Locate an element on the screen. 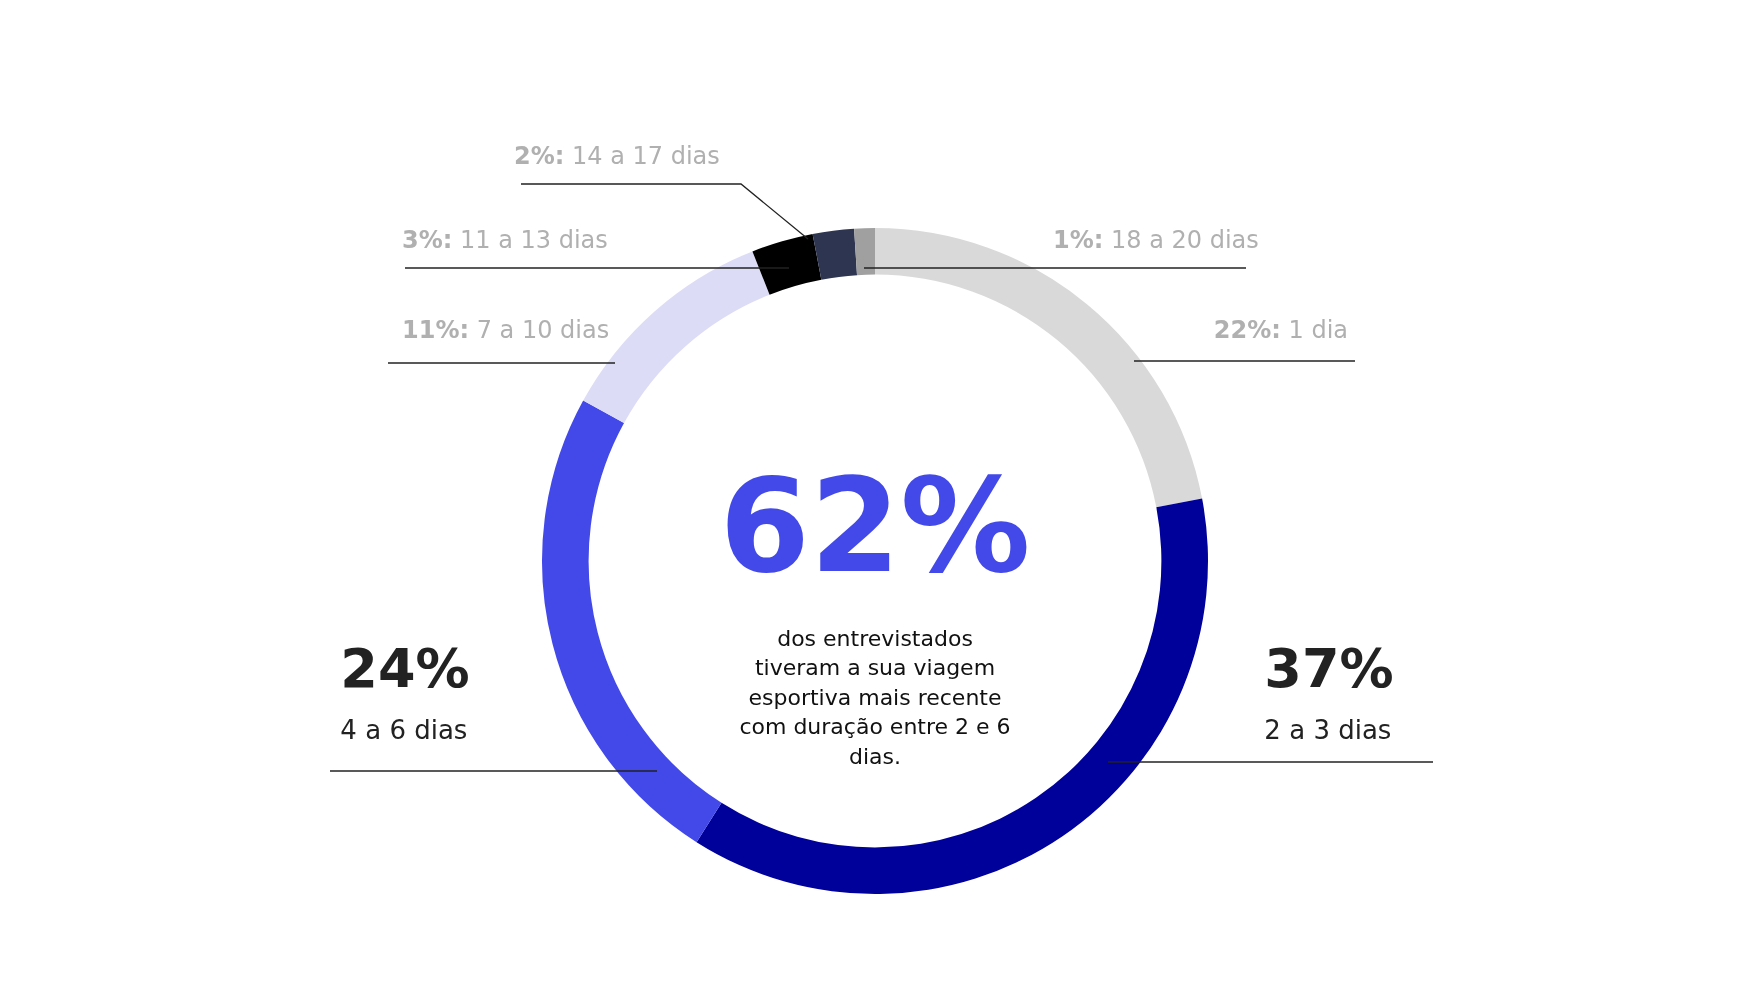 The image size is (1760, 990). slice-label: 18 a 20 dias is located at coordinates (1181, 240).